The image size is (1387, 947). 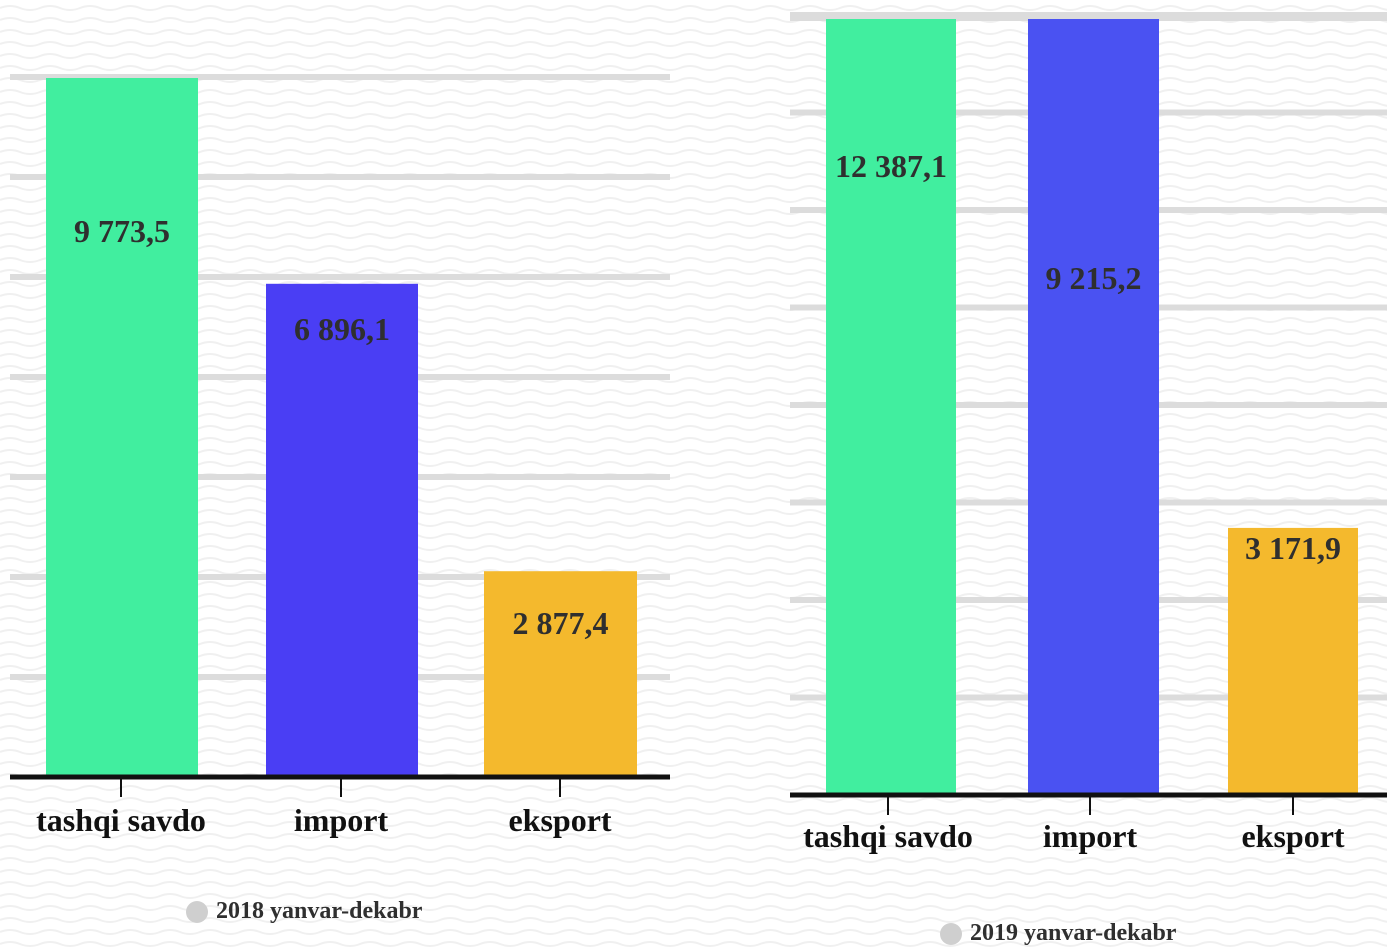 What do you see at coordinates (951, 933) in the screenshot?
I see `legend-2019-marker` at bounding box center [951, 933].